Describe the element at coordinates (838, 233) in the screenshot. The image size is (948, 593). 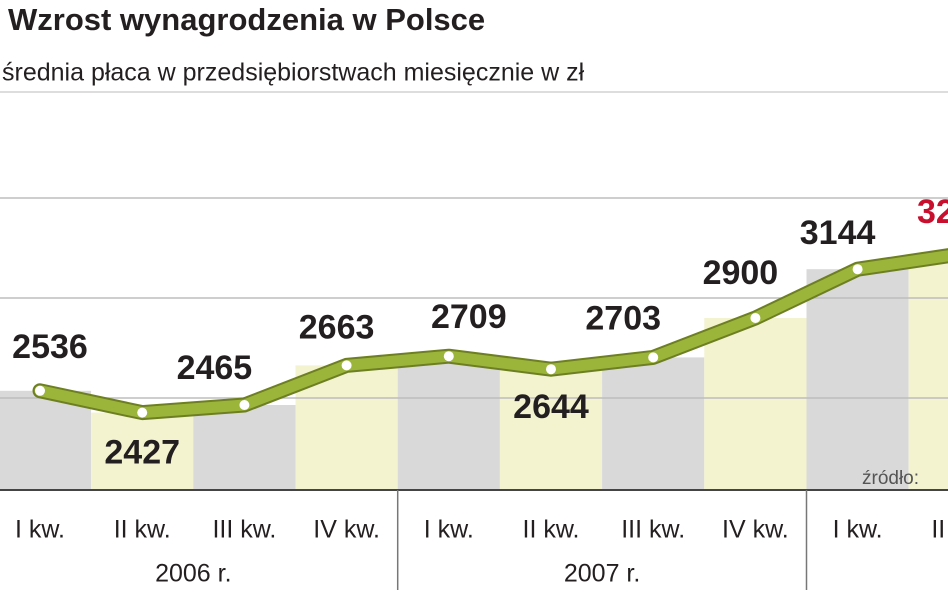
I see `value-label: 3144` at that location.